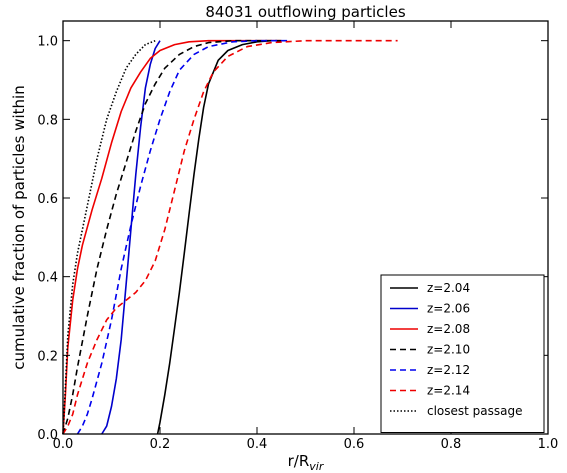  Describe the element at coordinates (47, 356) in the screenshot. I see `y-tick-label: 0.2` at that location.